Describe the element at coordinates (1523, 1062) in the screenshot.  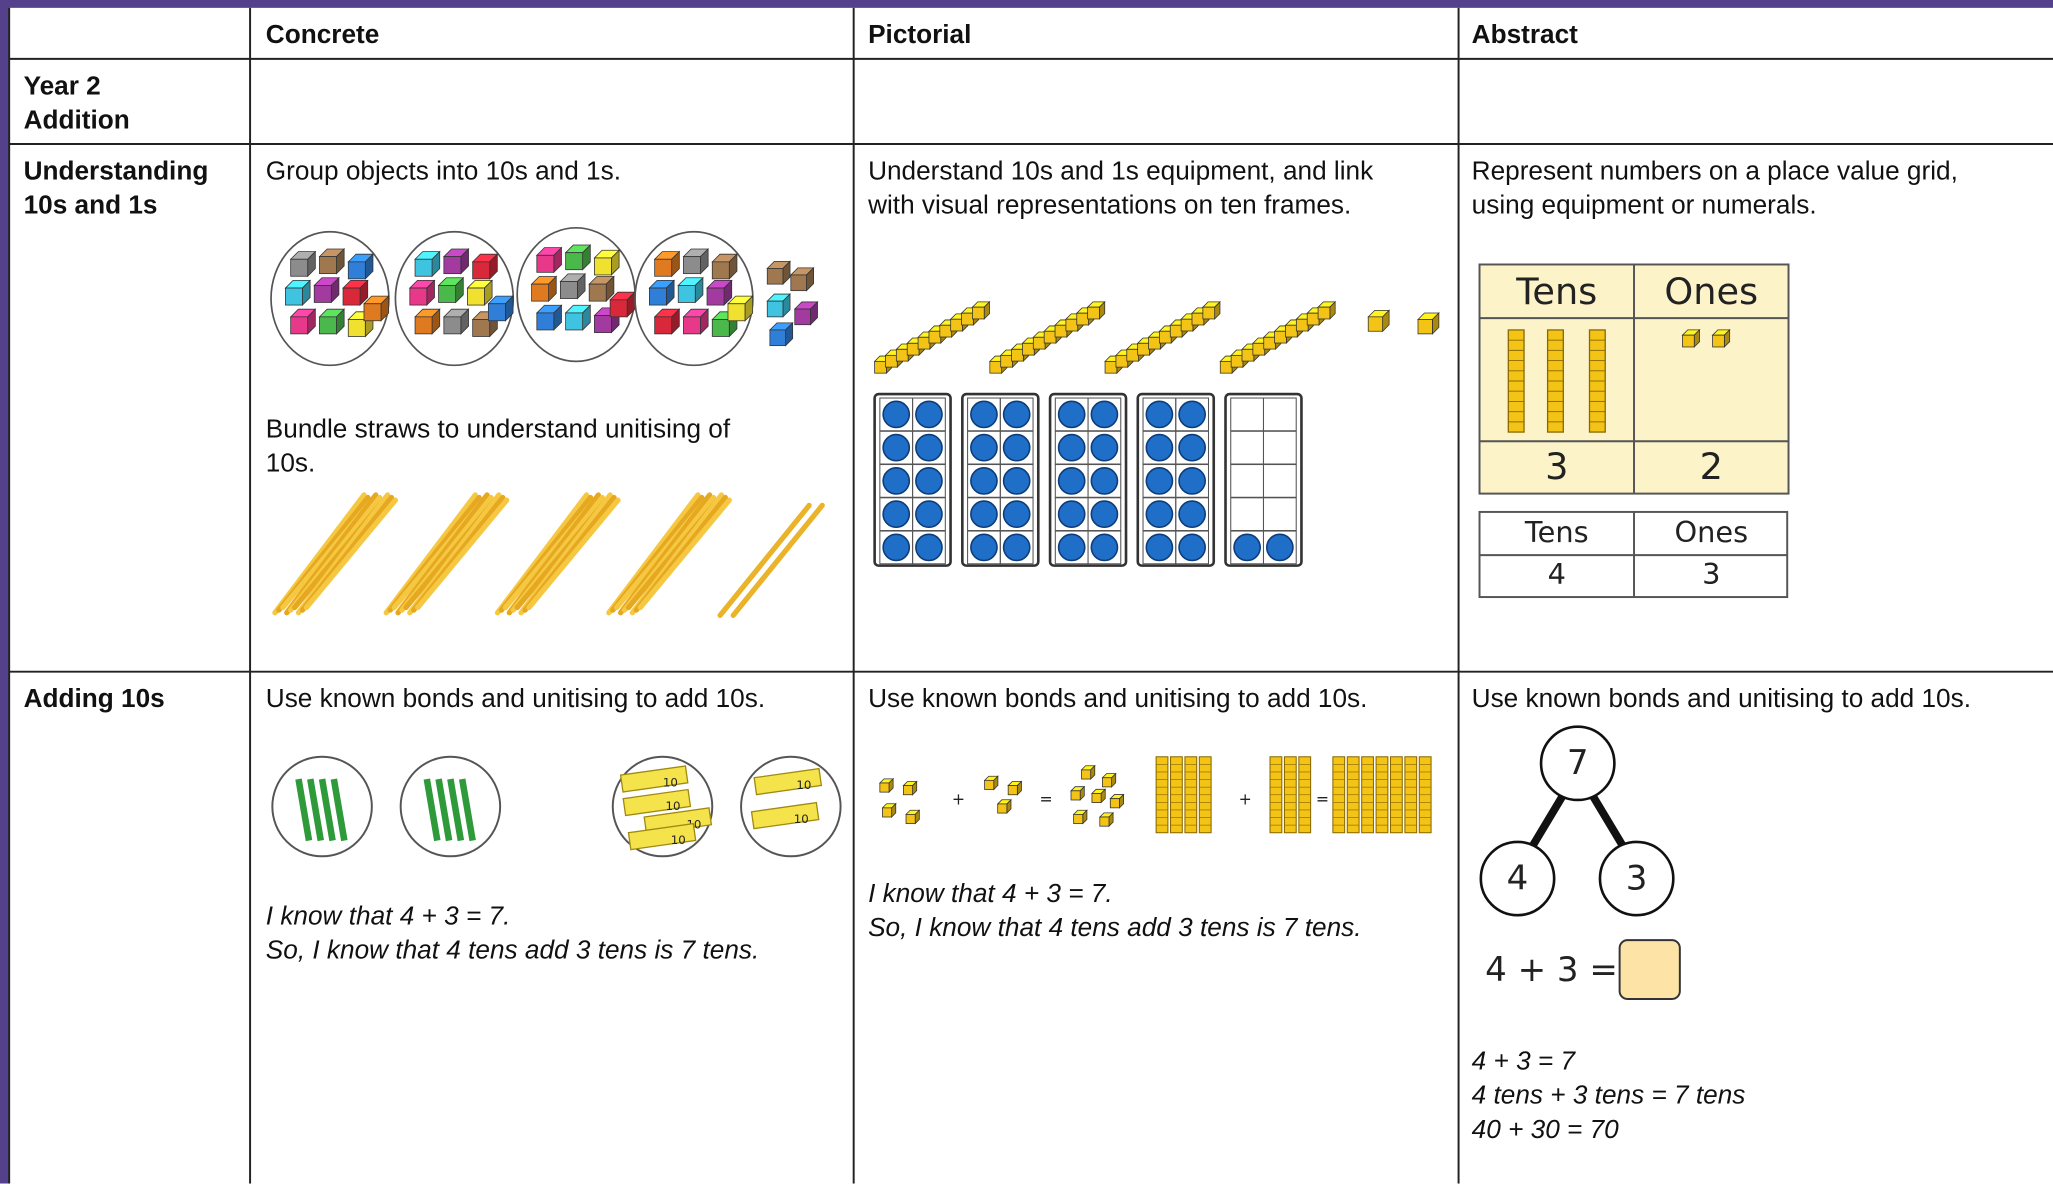
I see `note: 4 + 3 = 7` at that location.